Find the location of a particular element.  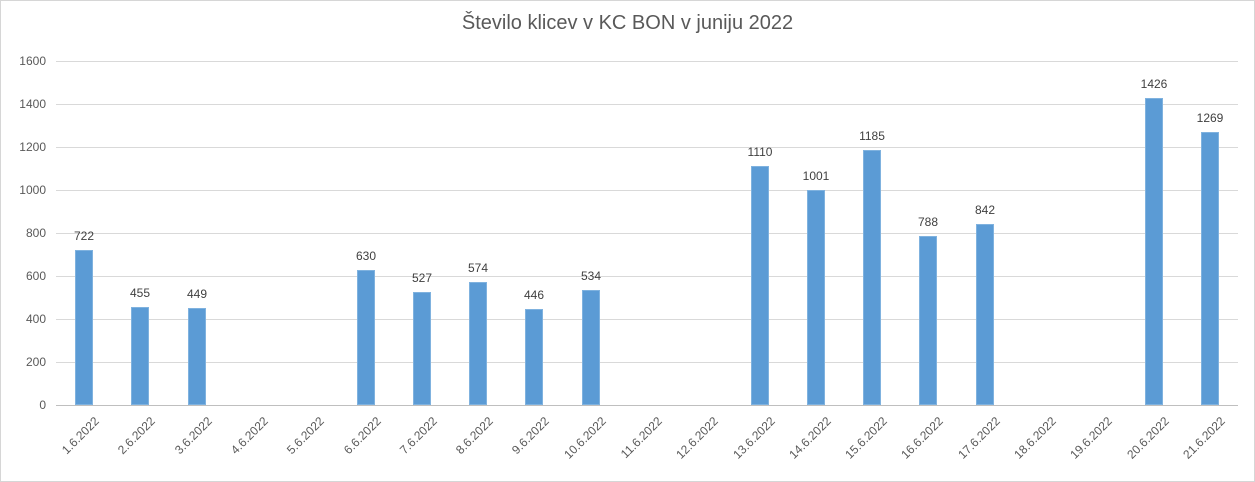

data-label: 1001 is located at coordinates (816, 176).